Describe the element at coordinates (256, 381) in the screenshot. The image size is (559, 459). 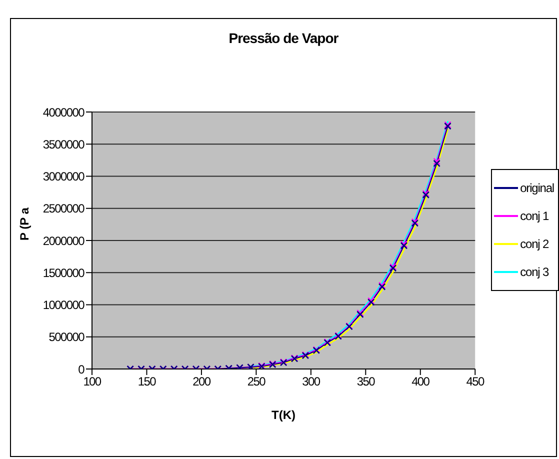
I see `x-tick-label: 250` at that location.